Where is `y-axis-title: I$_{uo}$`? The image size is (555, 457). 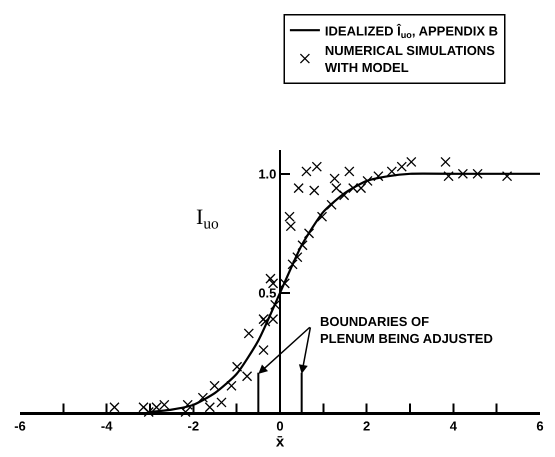 y-axis-title: I$_{uo}$ is located at coordinates (208, 218).